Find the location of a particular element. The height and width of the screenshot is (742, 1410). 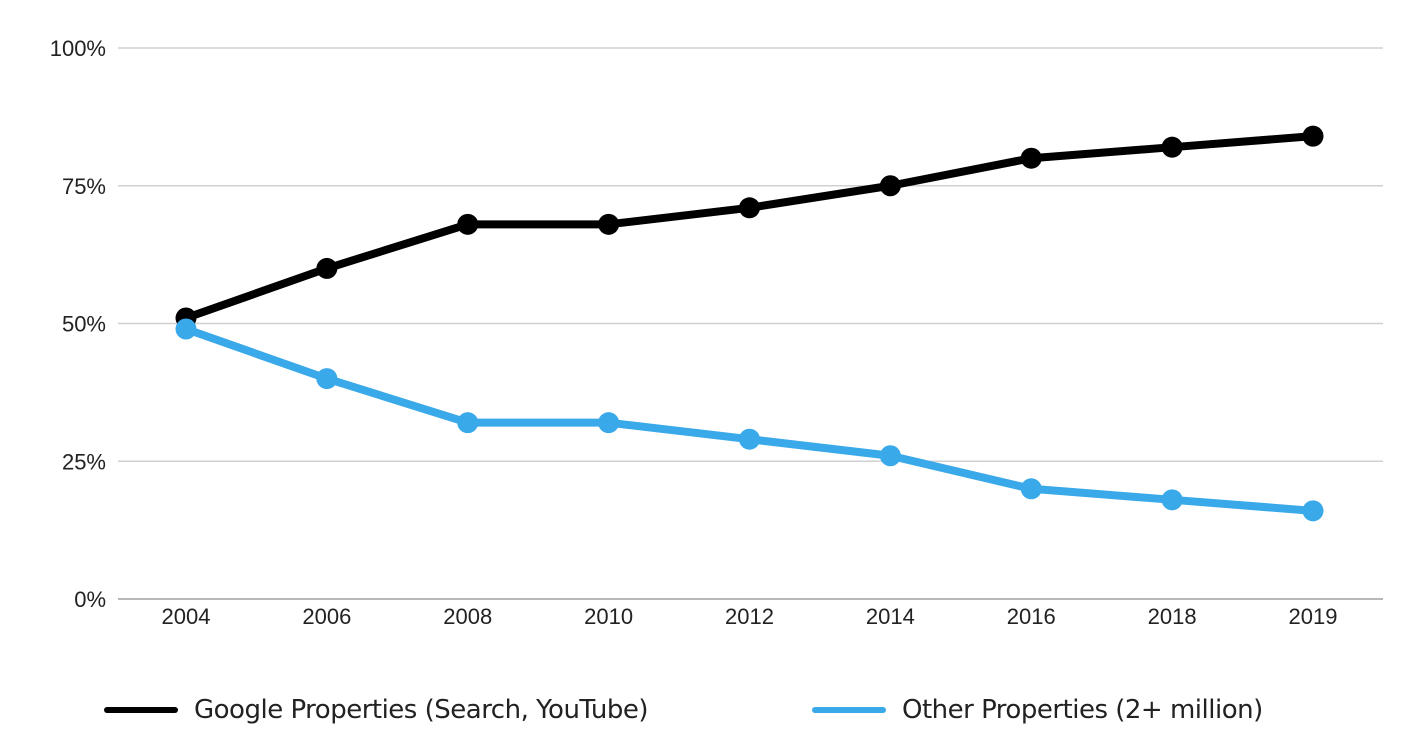

x-tick-label: 2018 is located at coordinates (1172, 616).